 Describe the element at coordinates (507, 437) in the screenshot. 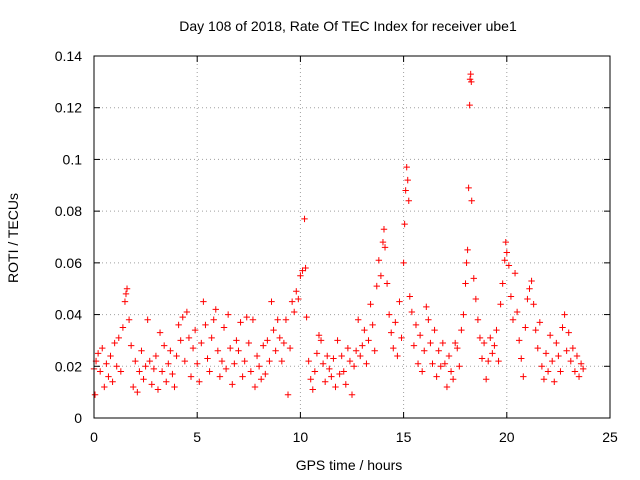

I see `x-tick-label: 20` at that location.